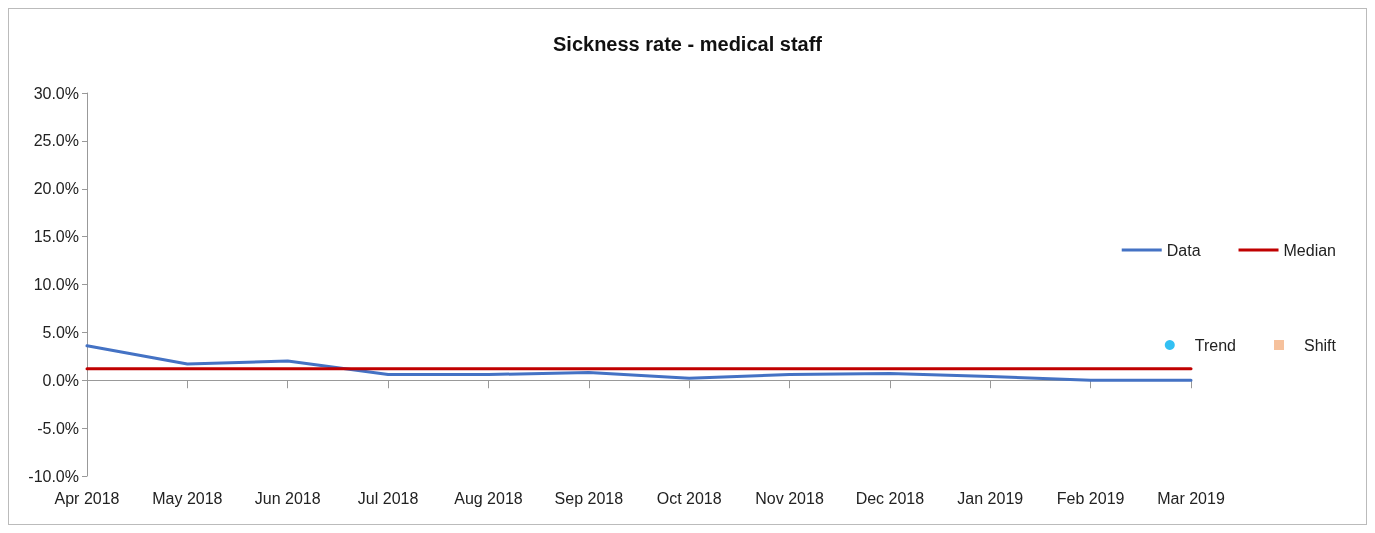 Image resolution: width=1375 pixels, height=533 pixels. What do you see at coordinates (1215, 345) in the screenshot?
I see `legend-label: Trend` at bounding box center [1215, 345].